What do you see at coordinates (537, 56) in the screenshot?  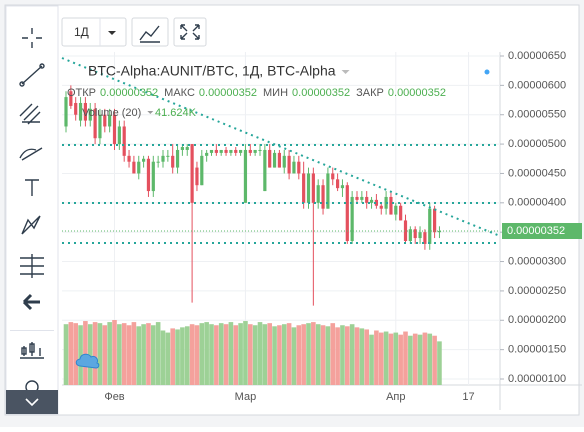 I see `y-tick-label: 0.00000650` at bounding box center [537, 56].